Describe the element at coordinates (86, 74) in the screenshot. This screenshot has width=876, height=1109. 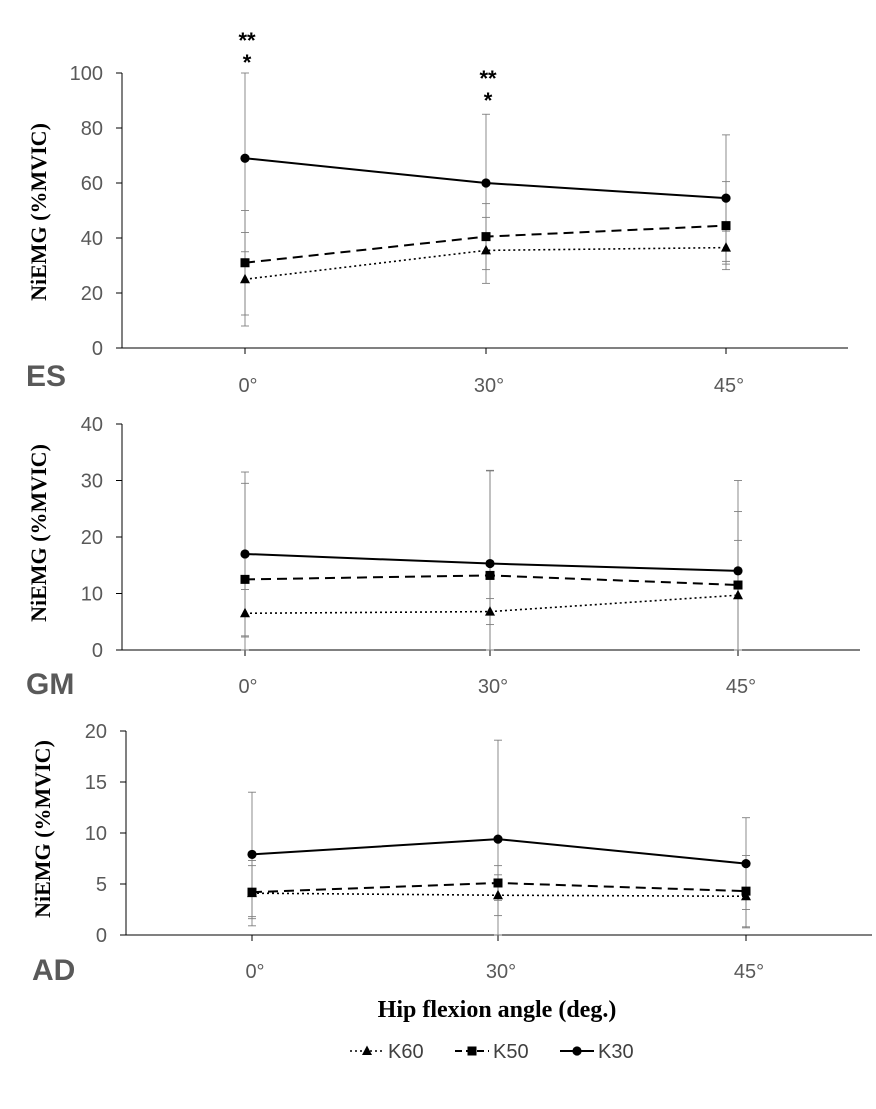
I see `y-tick-label: 100` at that location.